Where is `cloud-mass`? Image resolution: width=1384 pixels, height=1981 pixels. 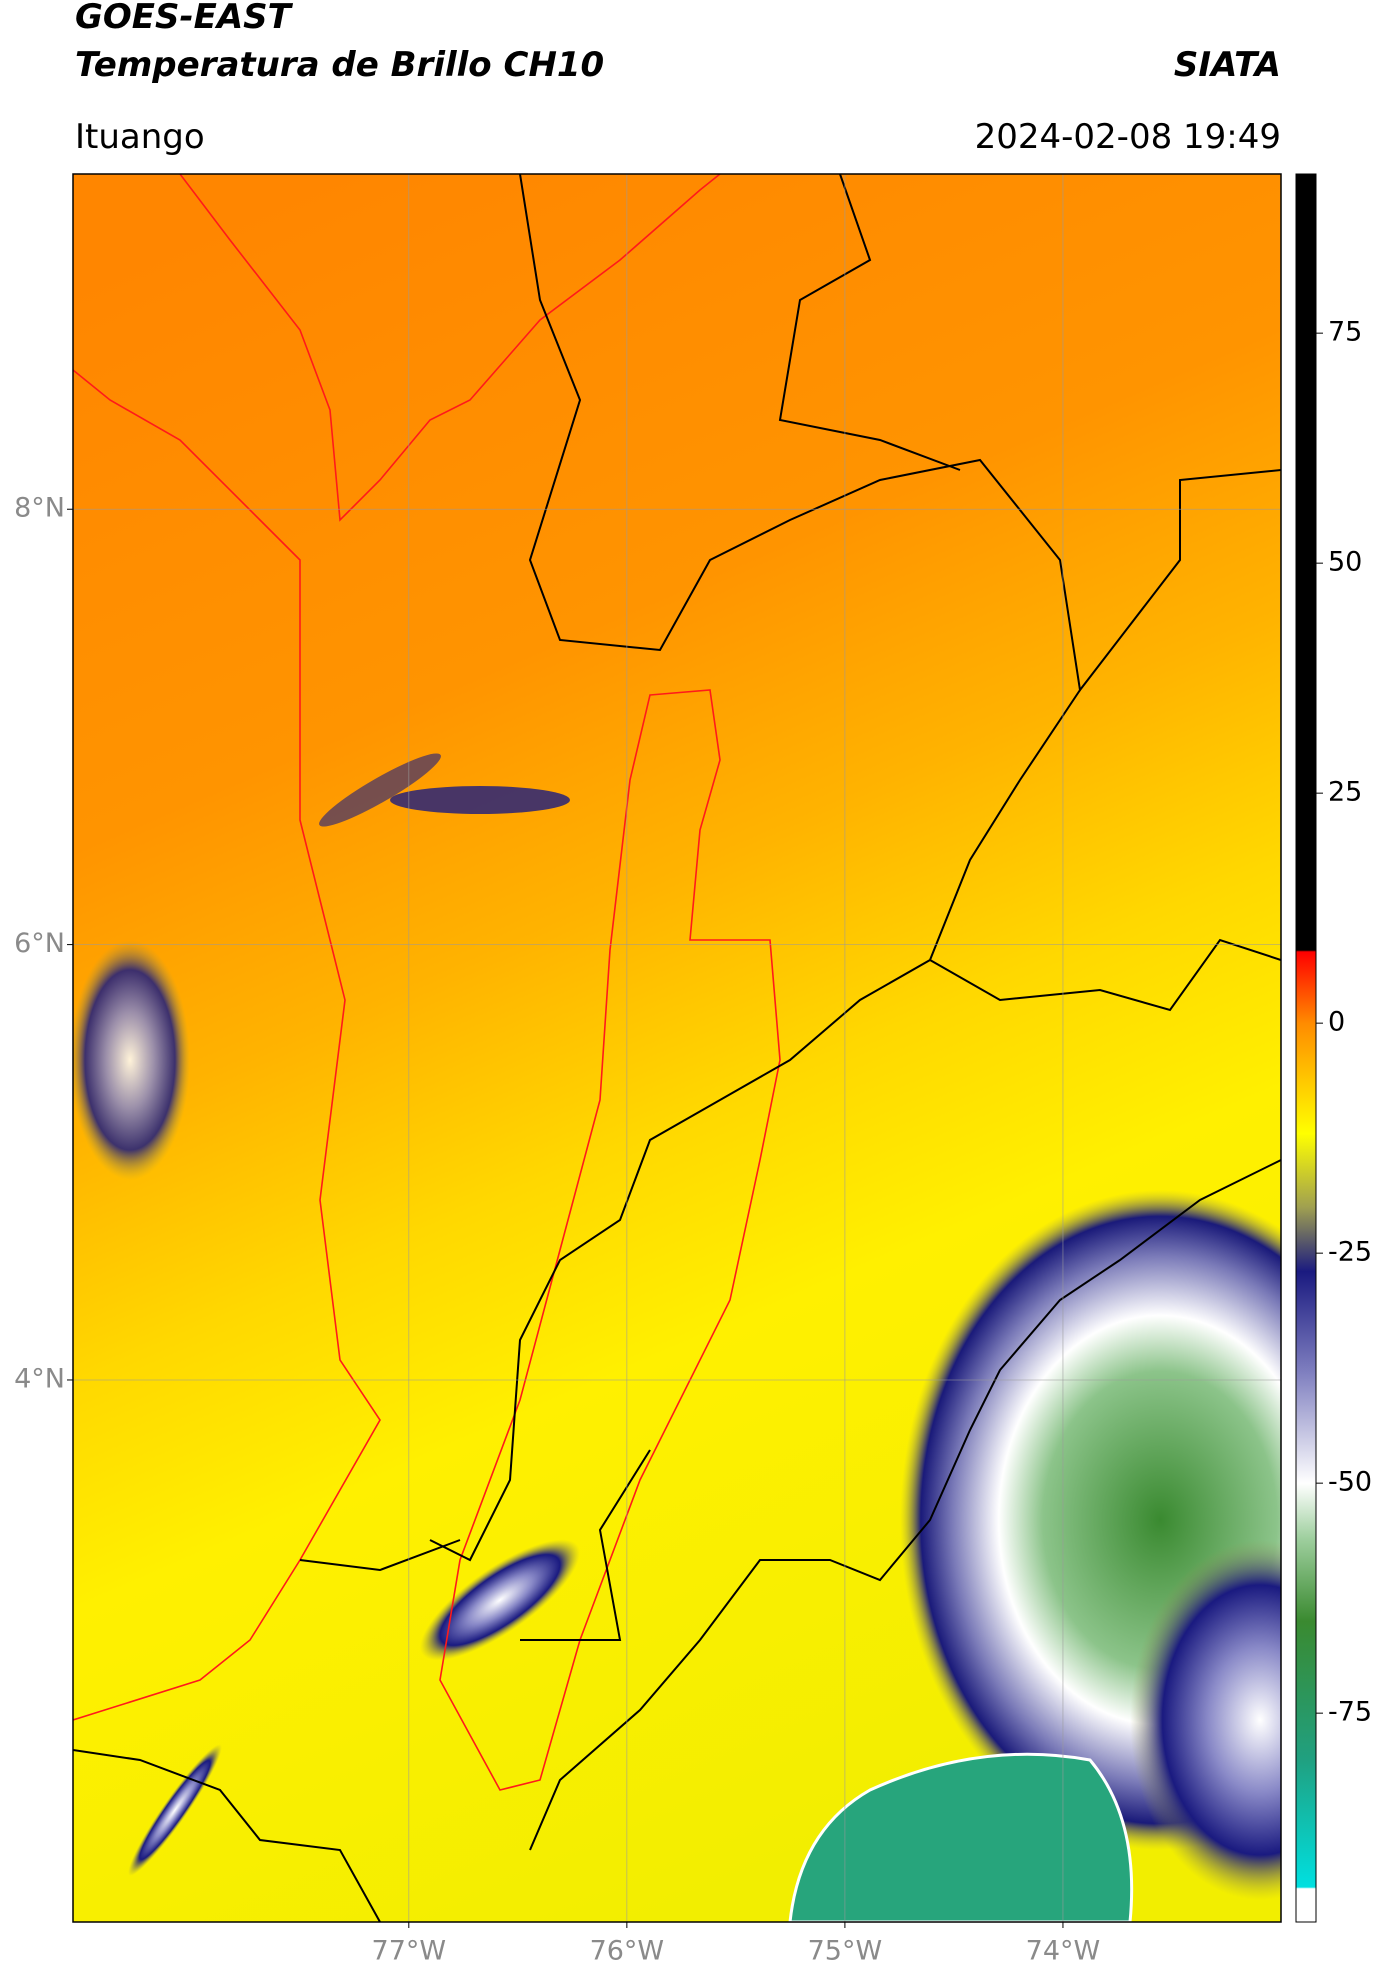 cloud-mass is located at coordinates (1205, 1720).